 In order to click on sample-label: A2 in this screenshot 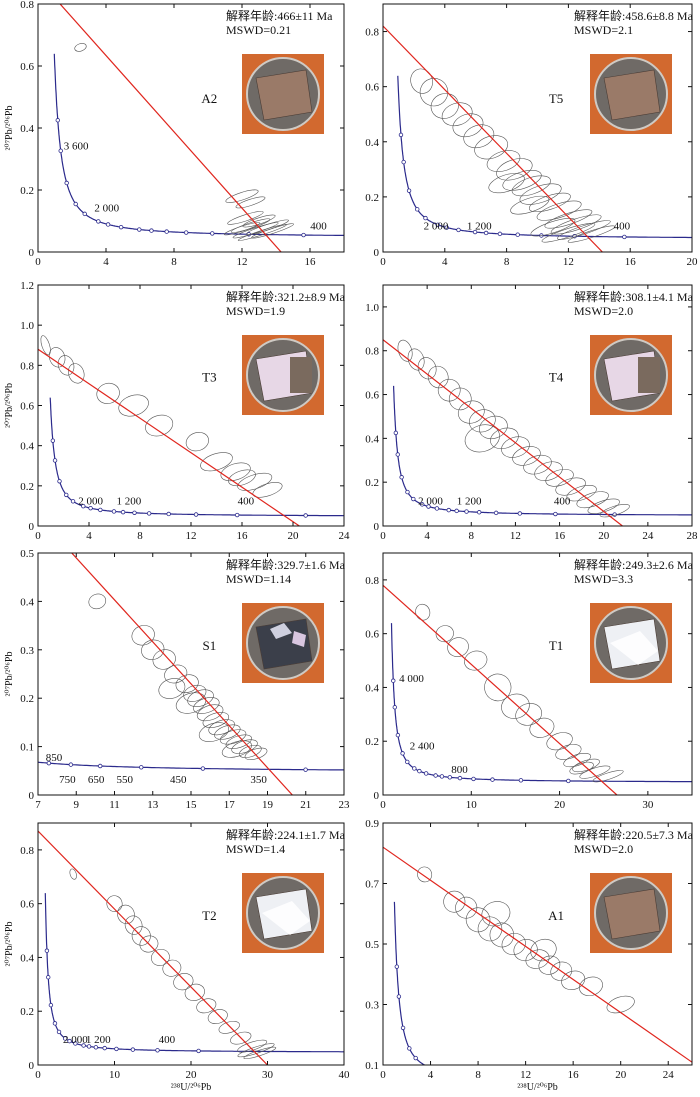, I will do `click(209, 98)`.